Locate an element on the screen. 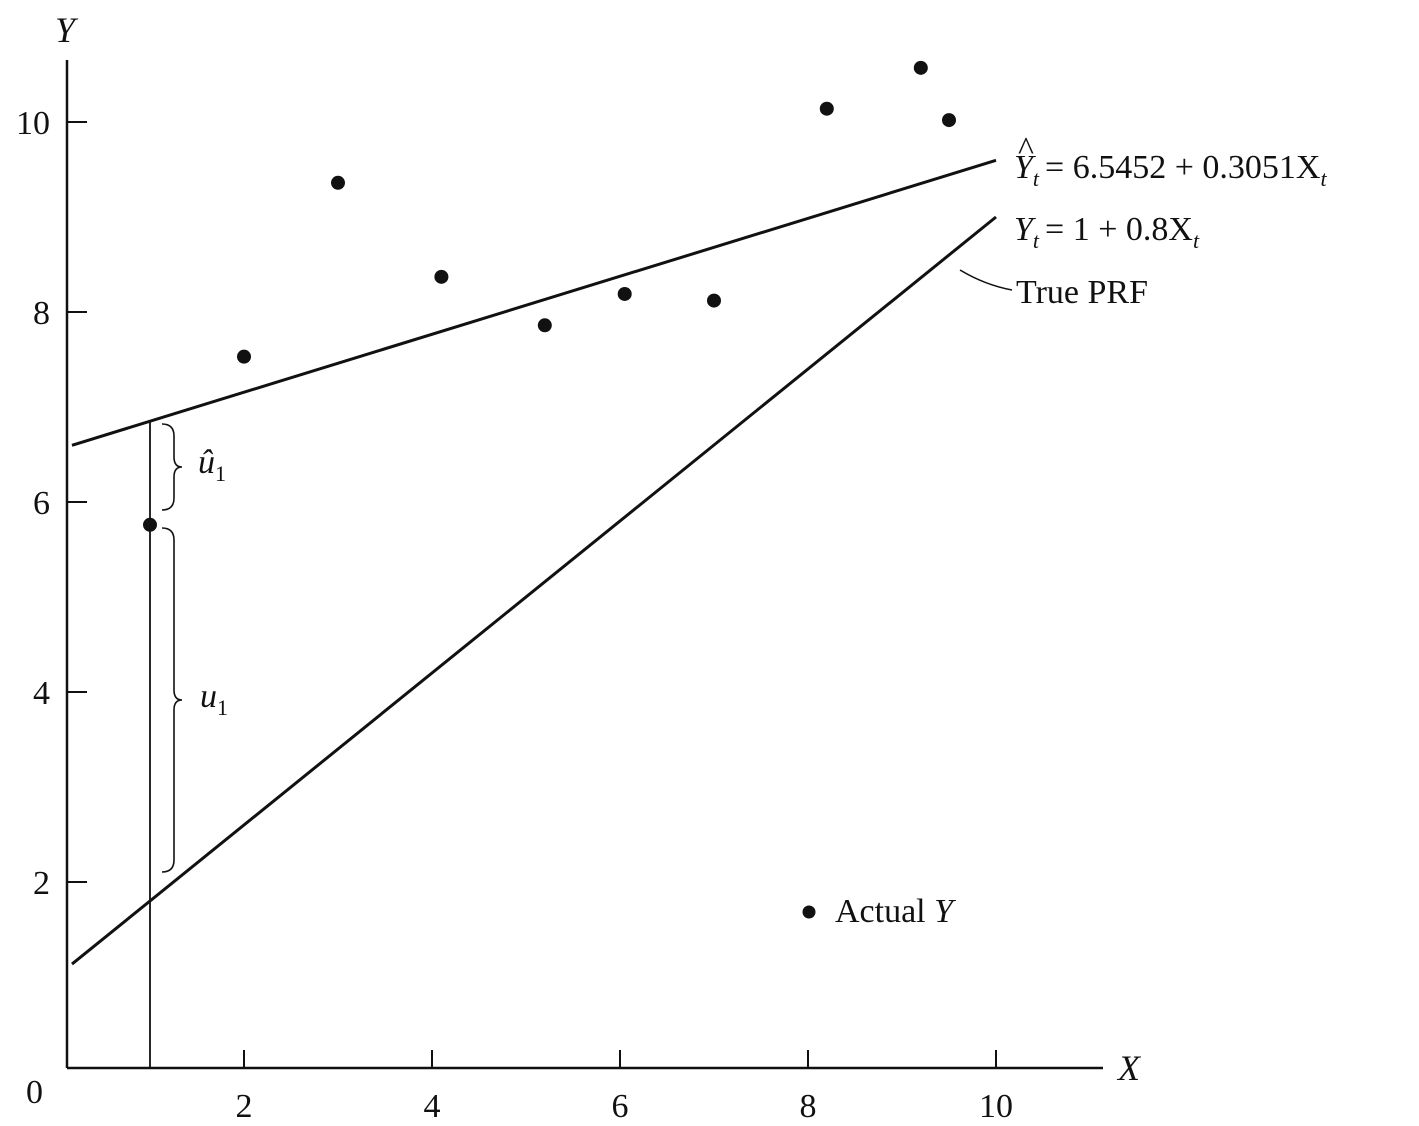  y-tick-label: 8 is located at coordinates (41, 313).